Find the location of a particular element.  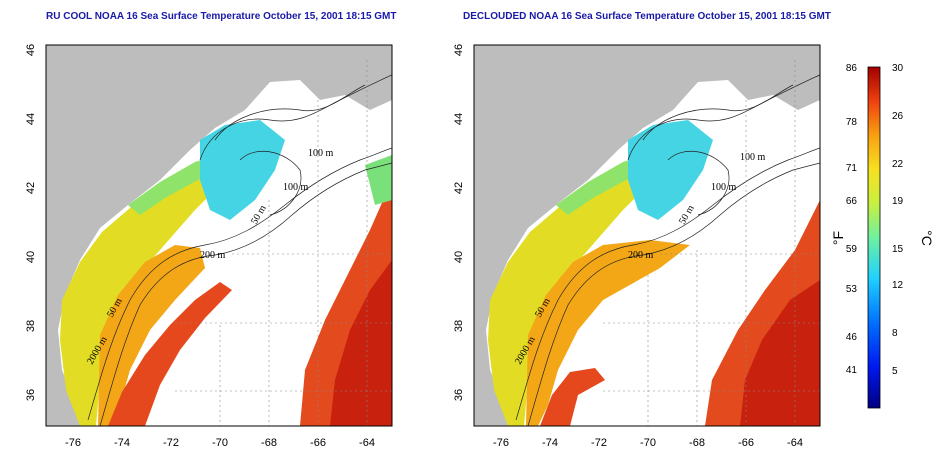

colorbar-f-label: 53 is located at coordinates (852, 289).